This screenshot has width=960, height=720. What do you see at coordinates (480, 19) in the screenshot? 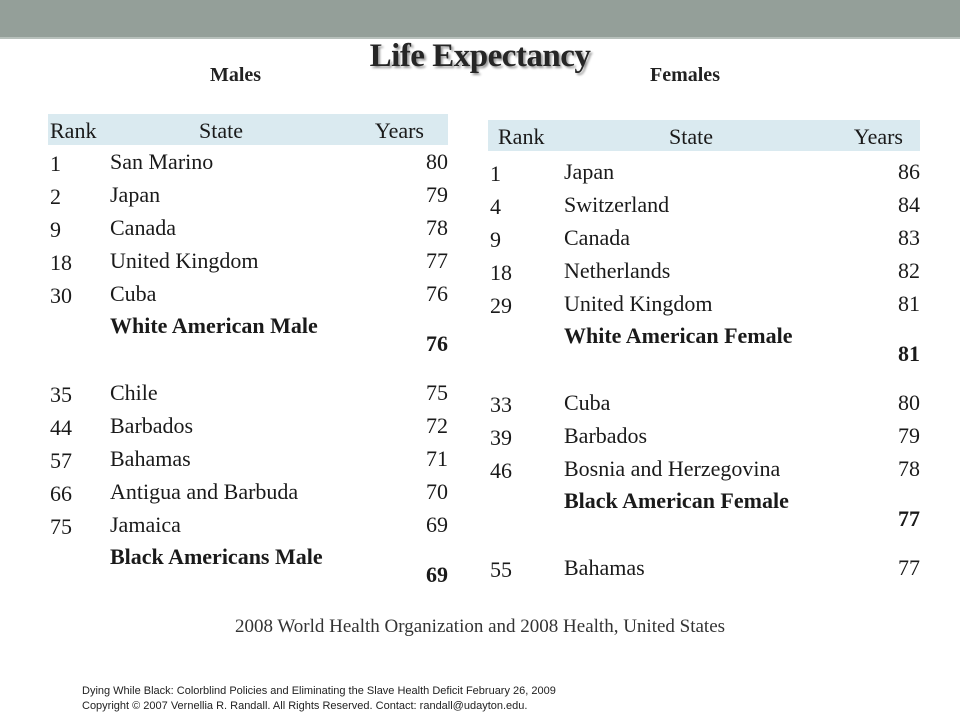
I see `top-bar` at bounding box center [480, 19].